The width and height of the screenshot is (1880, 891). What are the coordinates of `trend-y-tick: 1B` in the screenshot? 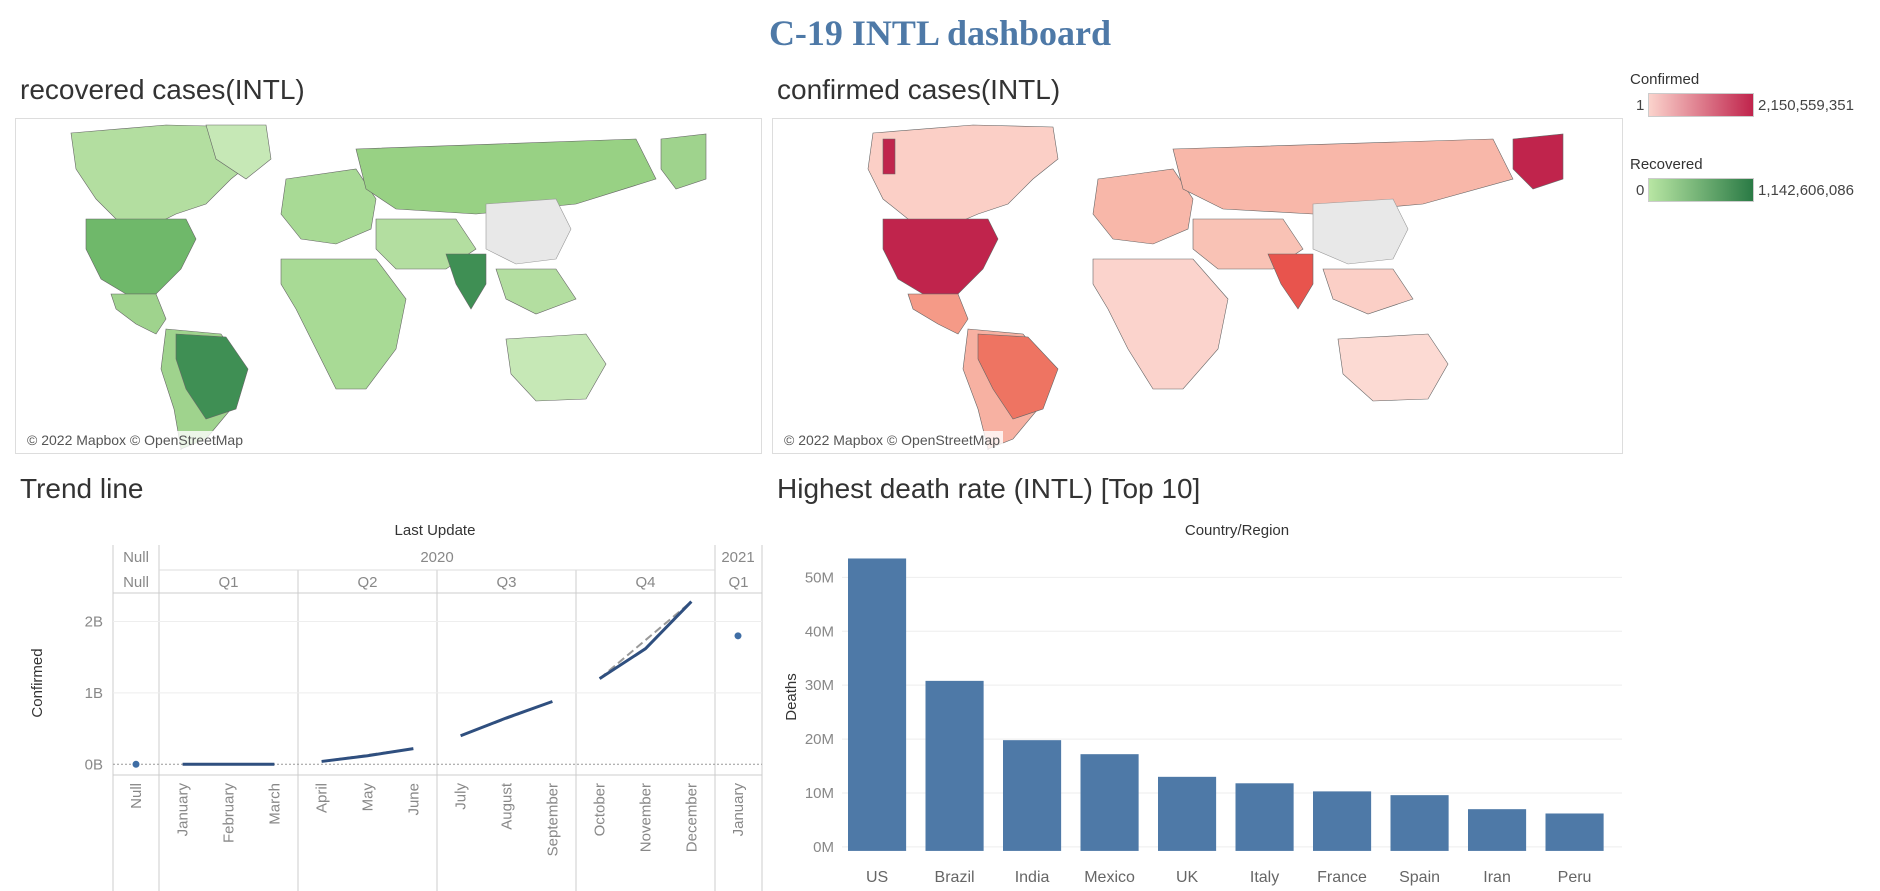 It's located at (94, 693).